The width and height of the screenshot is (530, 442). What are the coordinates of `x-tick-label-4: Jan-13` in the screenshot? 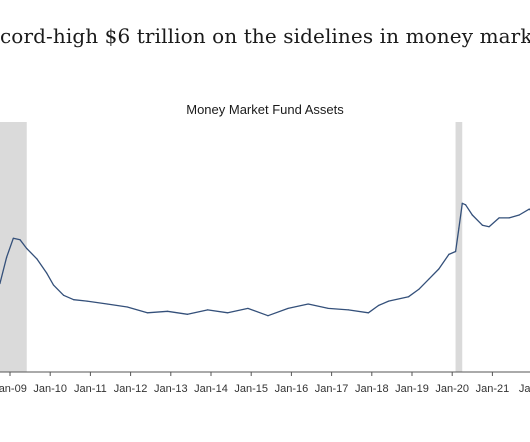 It's located at (171, 389).